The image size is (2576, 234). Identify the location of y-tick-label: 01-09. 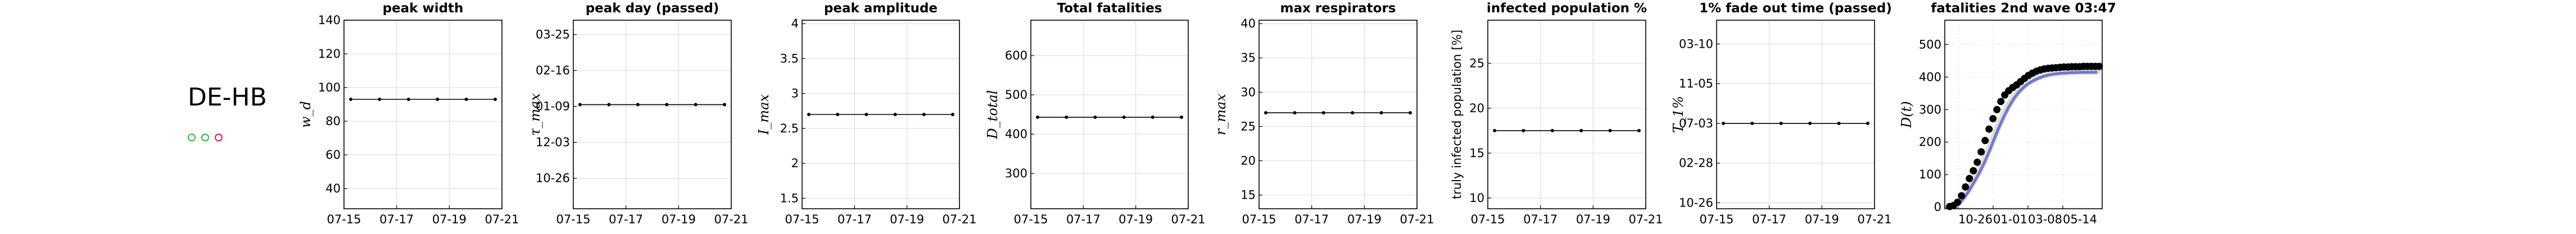
(553, 106).